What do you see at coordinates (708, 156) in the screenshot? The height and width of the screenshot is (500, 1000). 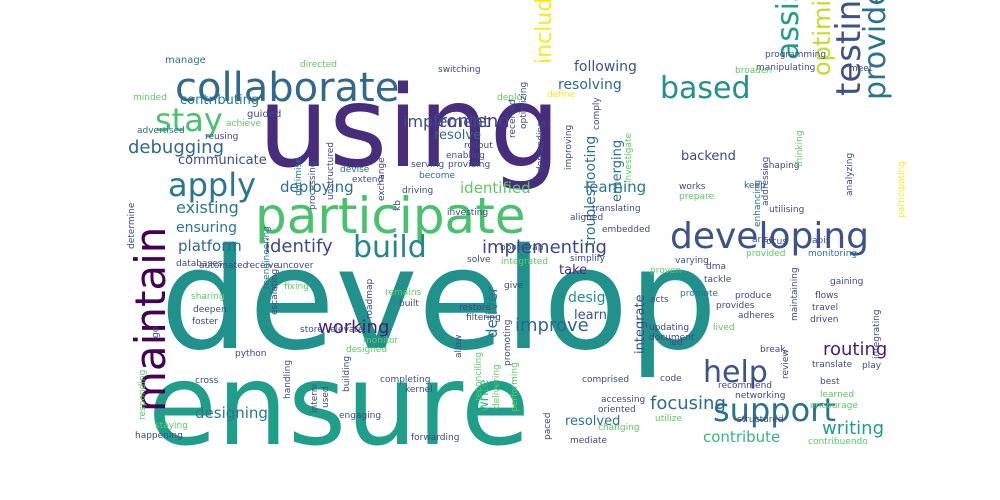 I see `word-backend: backend` at bounding box center [708, 156].